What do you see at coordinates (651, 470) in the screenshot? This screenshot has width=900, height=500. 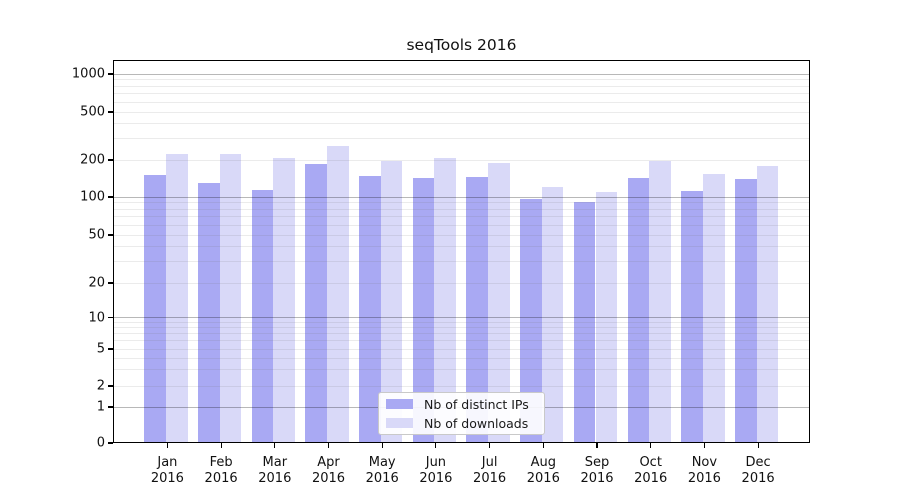 I see `x-tick-label-oct: Oct 2016` at bounding box center [651, 470].